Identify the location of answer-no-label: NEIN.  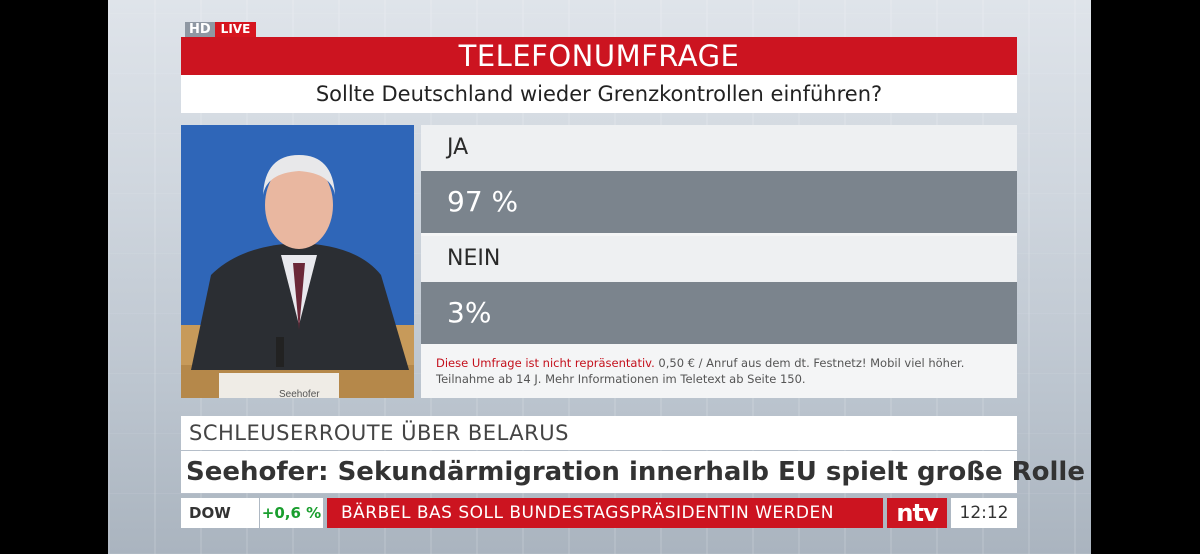
(719, 259).